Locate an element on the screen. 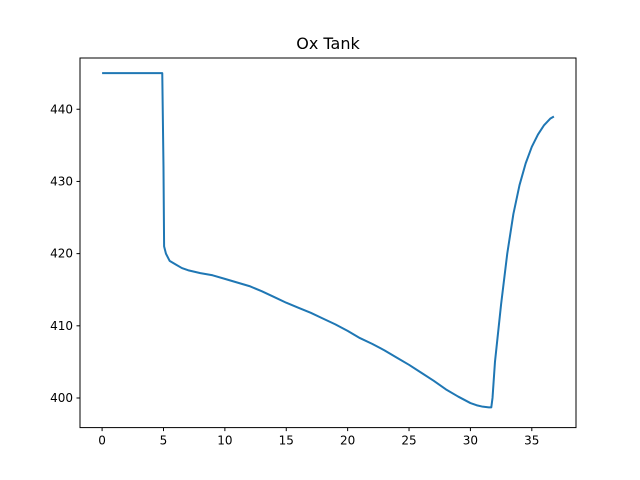 This screenshot has width=640, height=480. y-tick-label: 440 is located at coordinates (61, 109).